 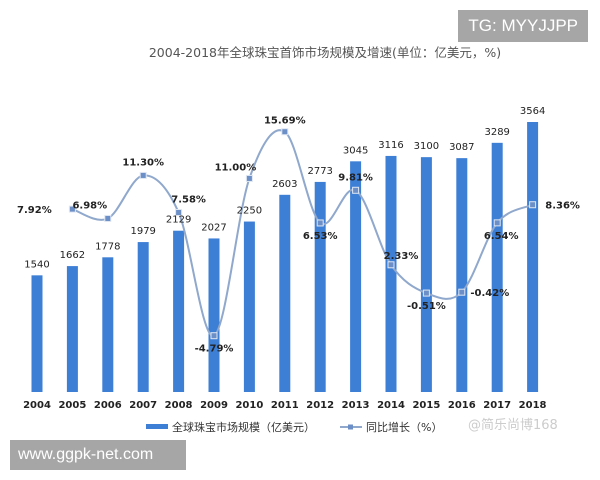 I want to click on growth-point-2015, so click(x=426, y=293).